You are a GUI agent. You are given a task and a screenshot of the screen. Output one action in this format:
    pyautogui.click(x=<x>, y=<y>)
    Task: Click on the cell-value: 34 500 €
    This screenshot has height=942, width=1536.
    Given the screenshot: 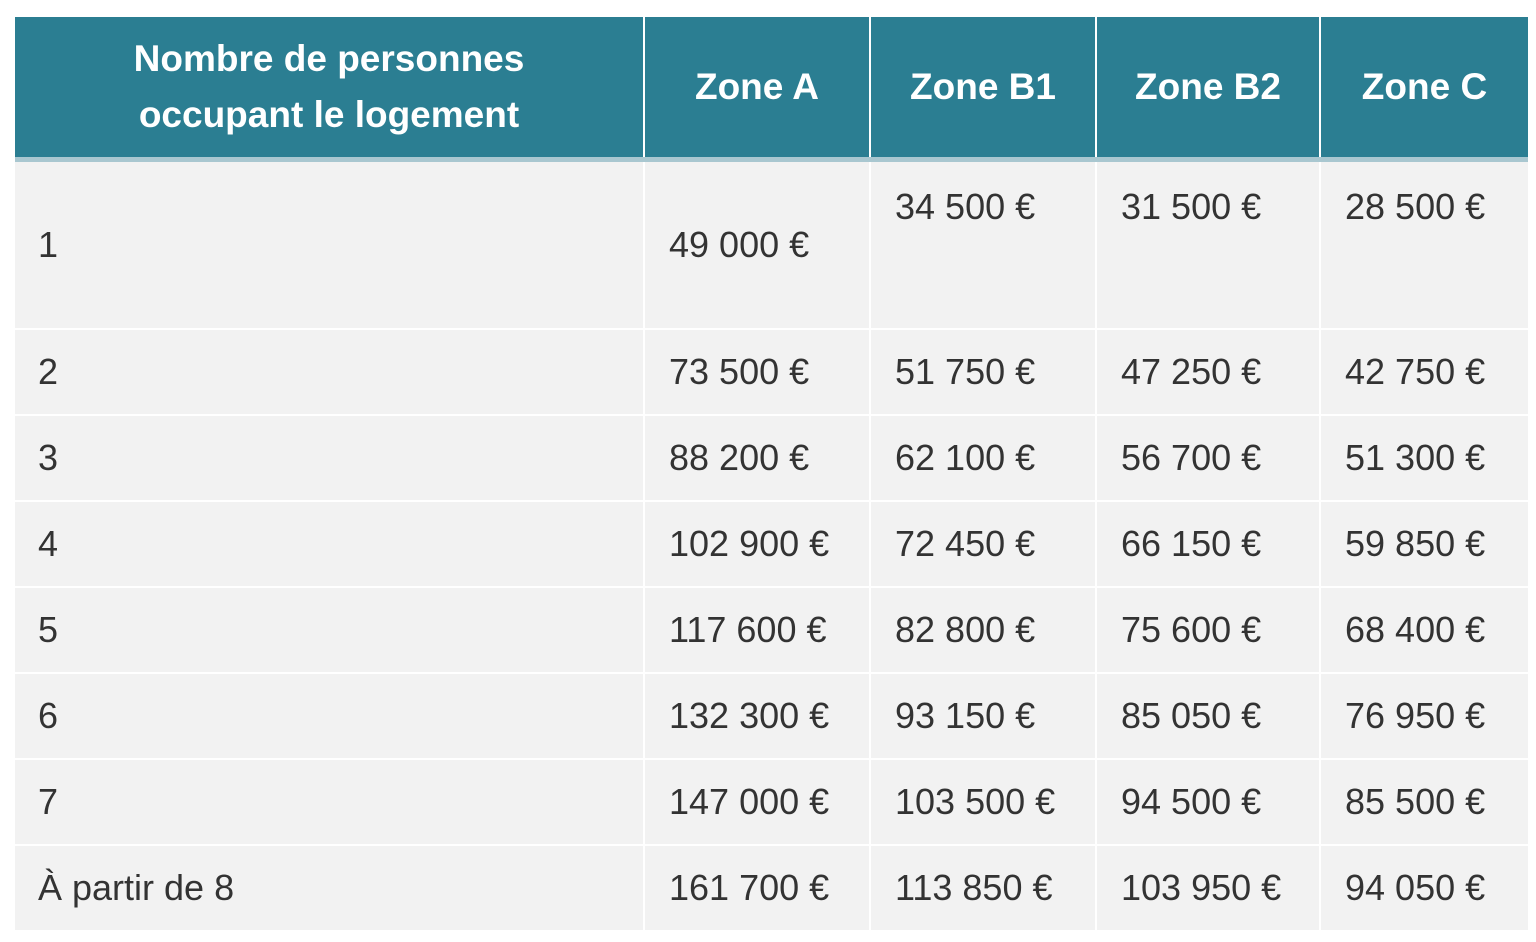 What is the action you would take?
    pyautogui.click(x=983, y=244)
    